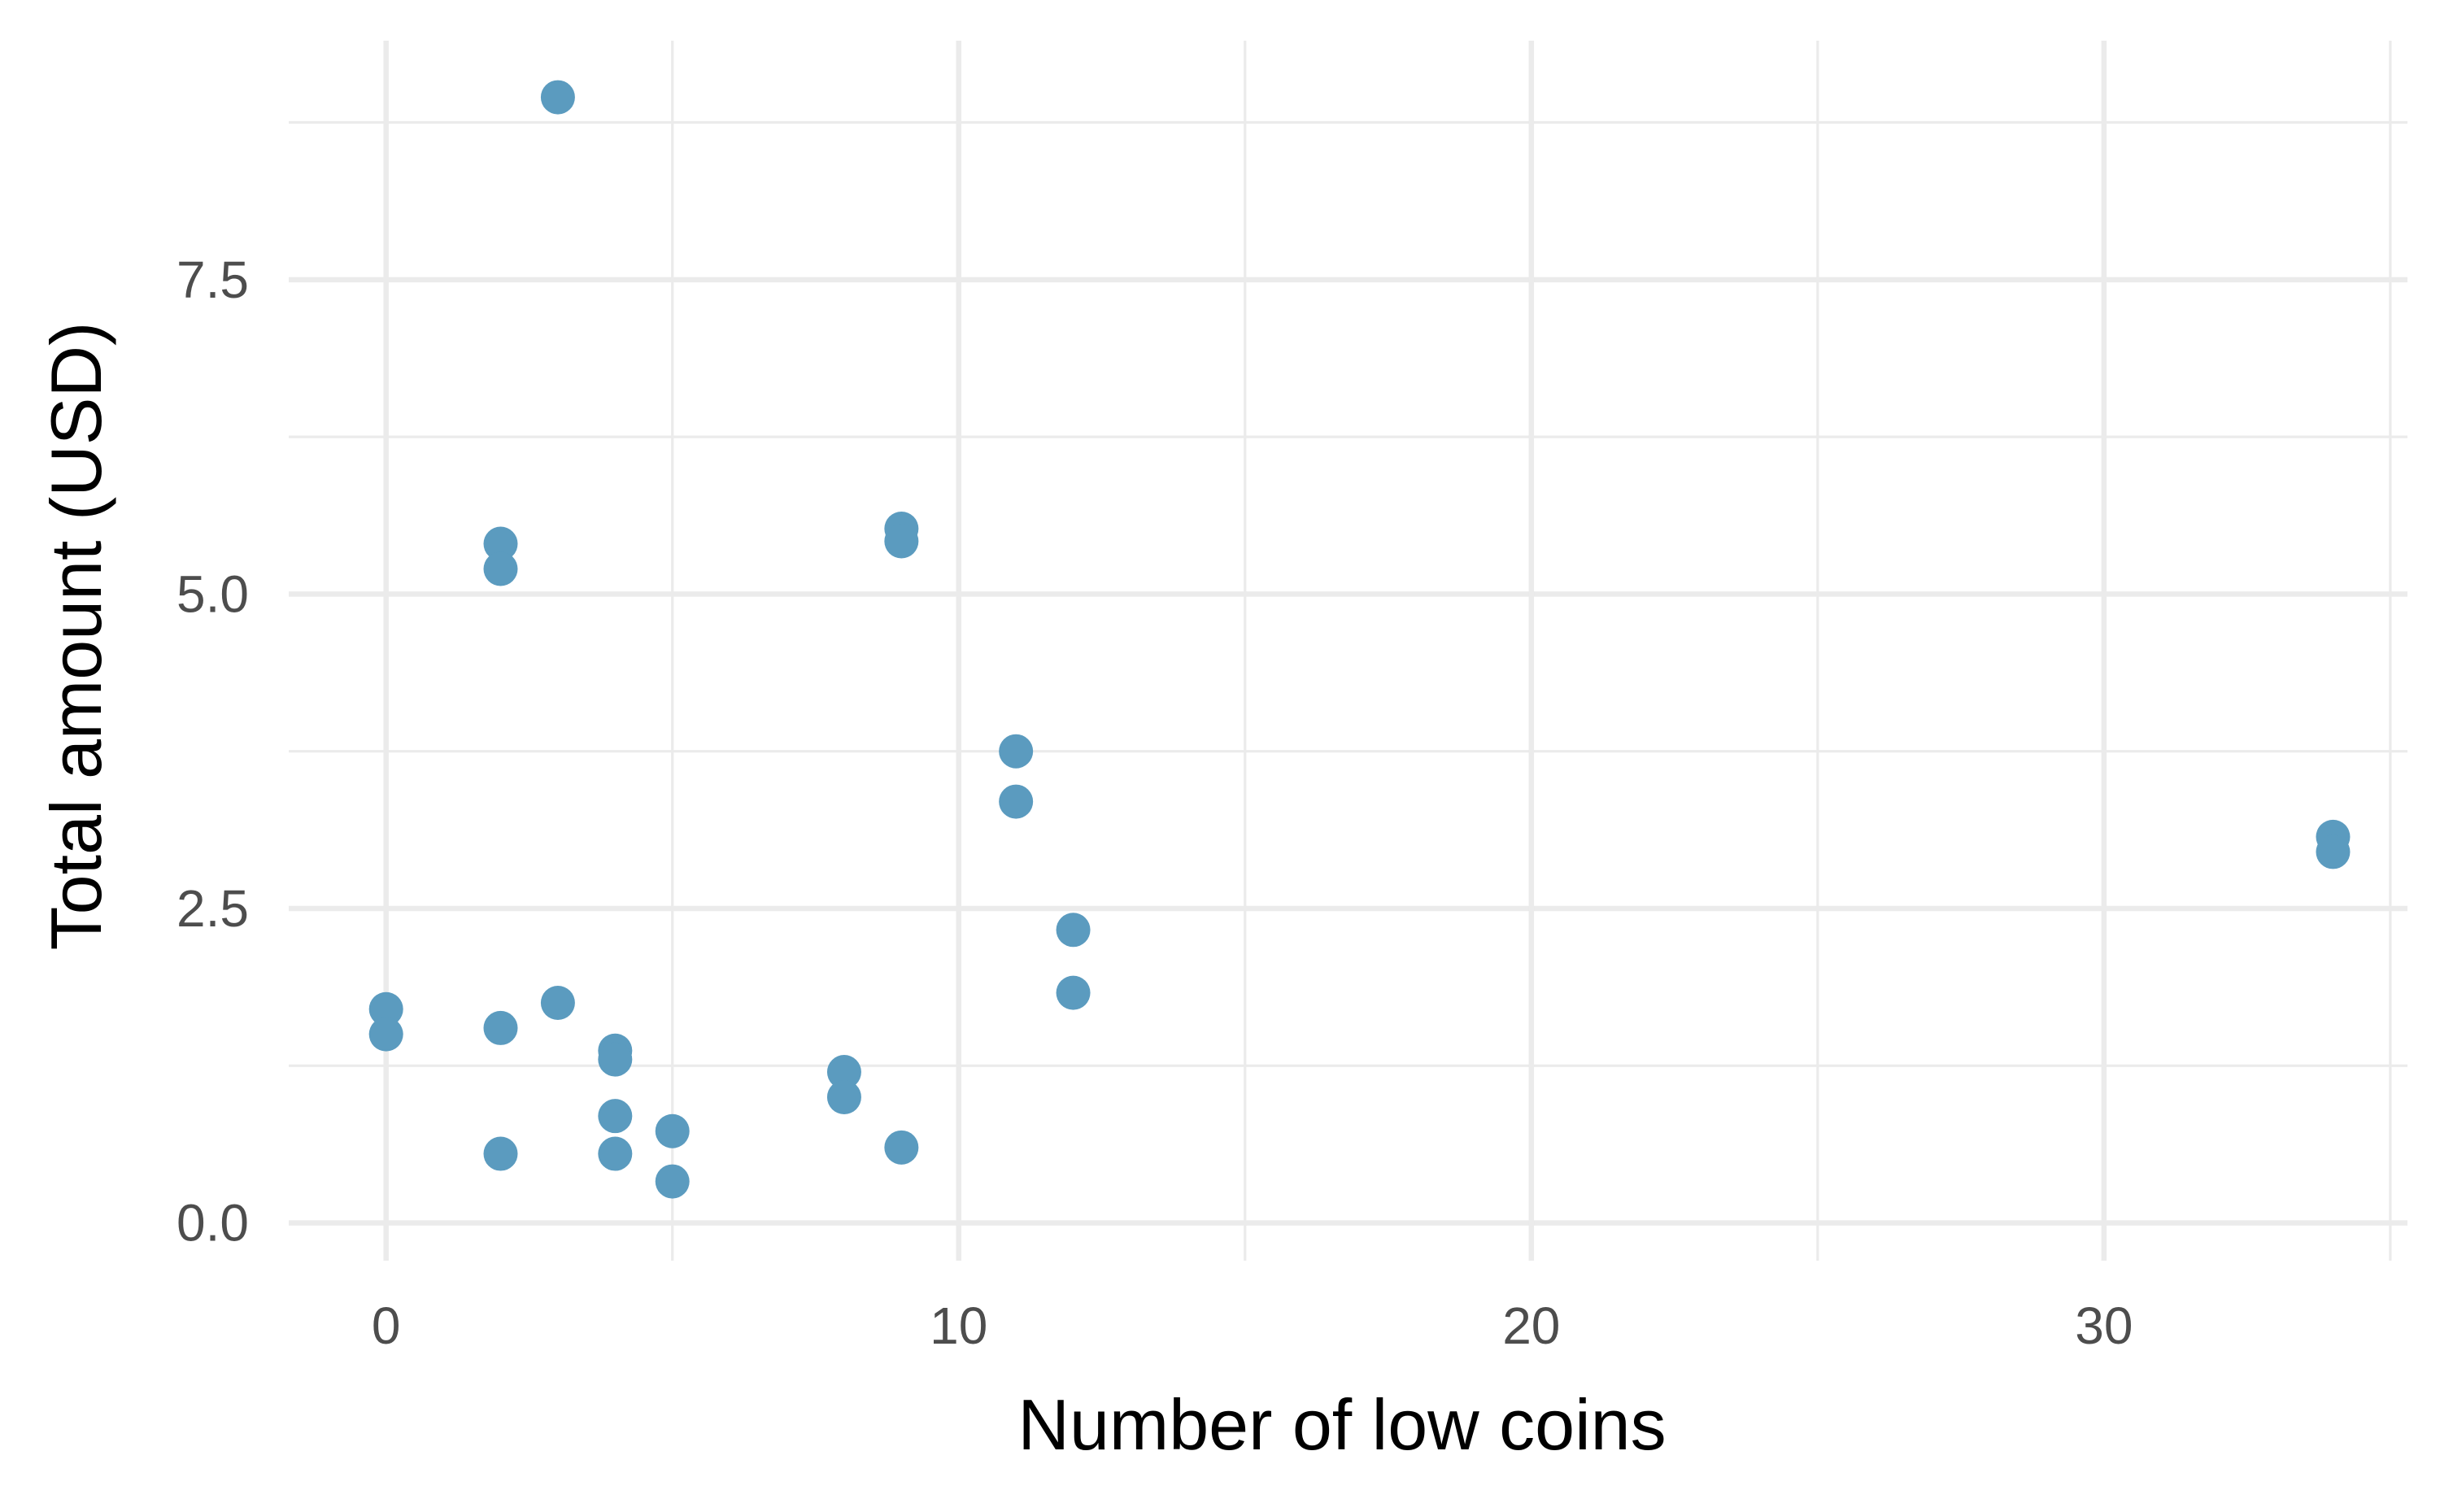 The width and height of the screenshot is (2440, 1512). I want to click on x-tick-label: 10, so click(958, 1325).